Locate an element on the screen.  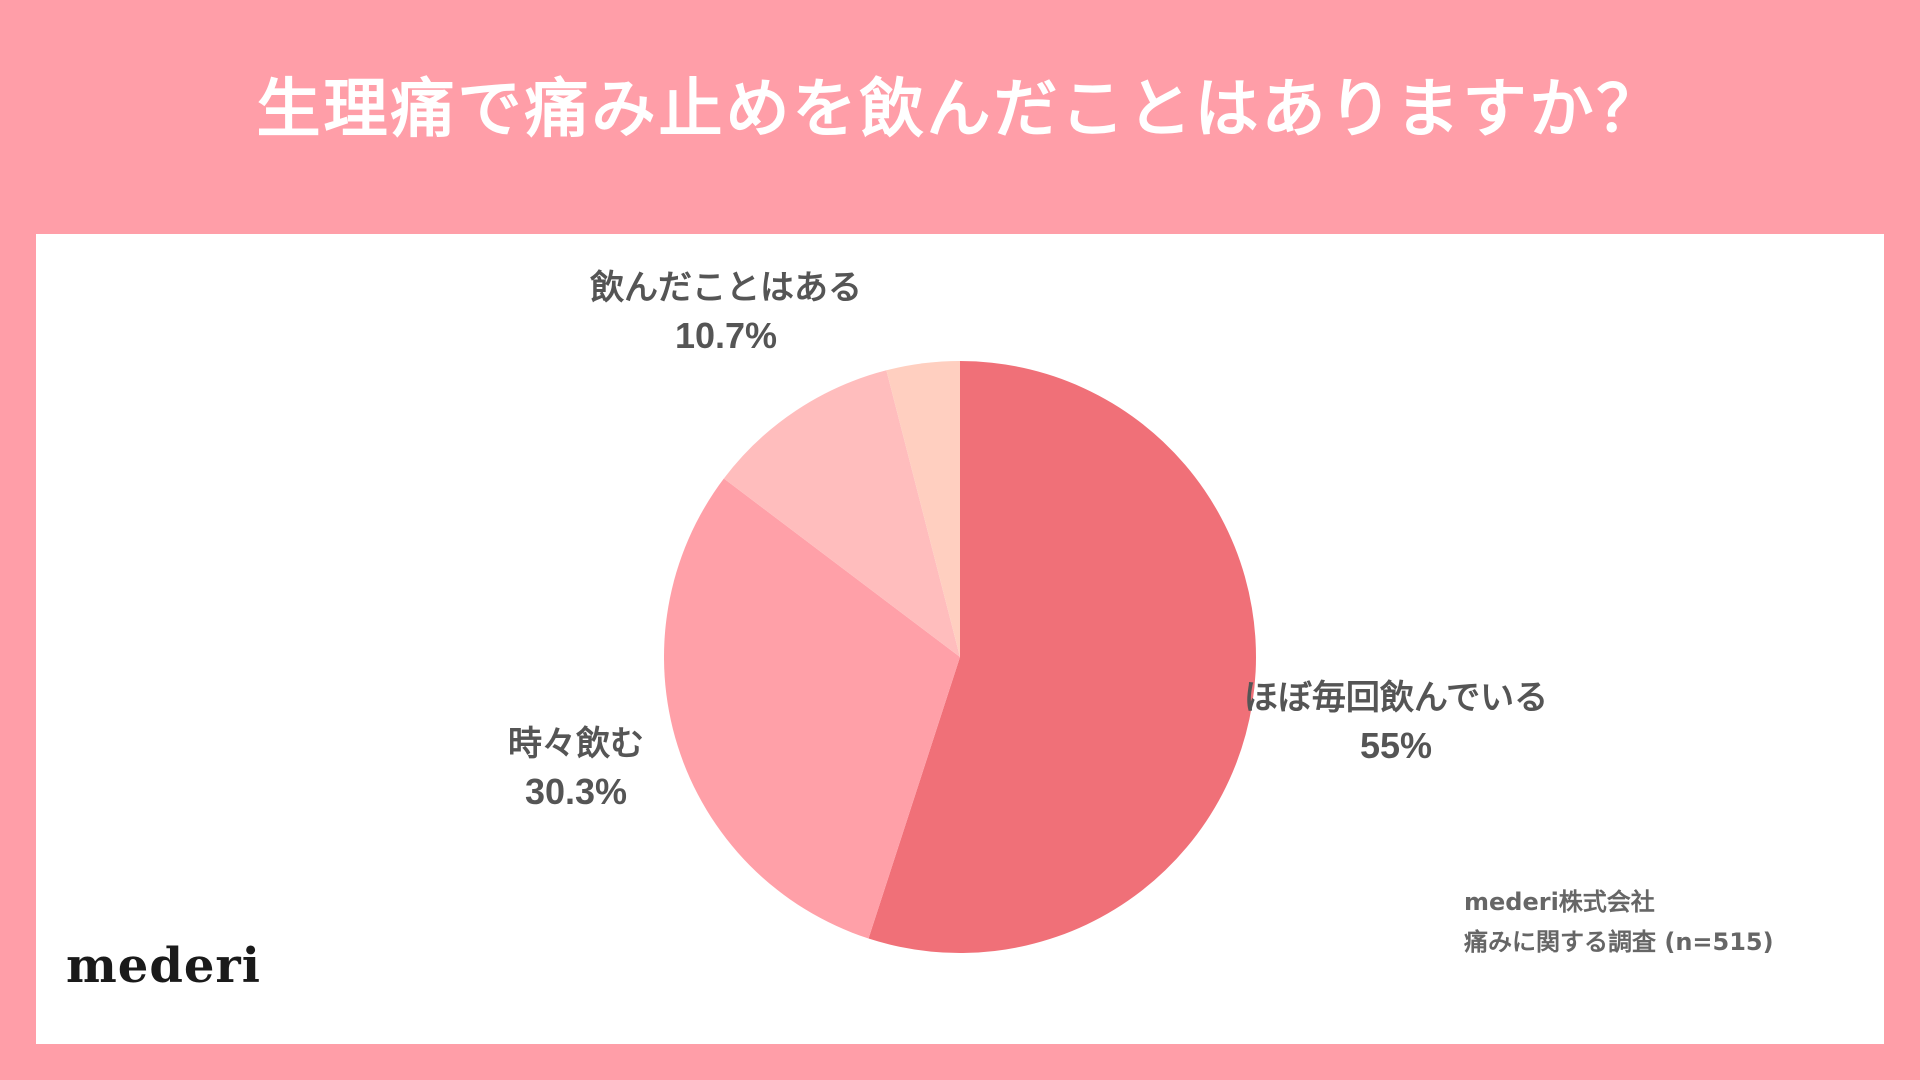
slice-other is located at coordinates (923, 509).